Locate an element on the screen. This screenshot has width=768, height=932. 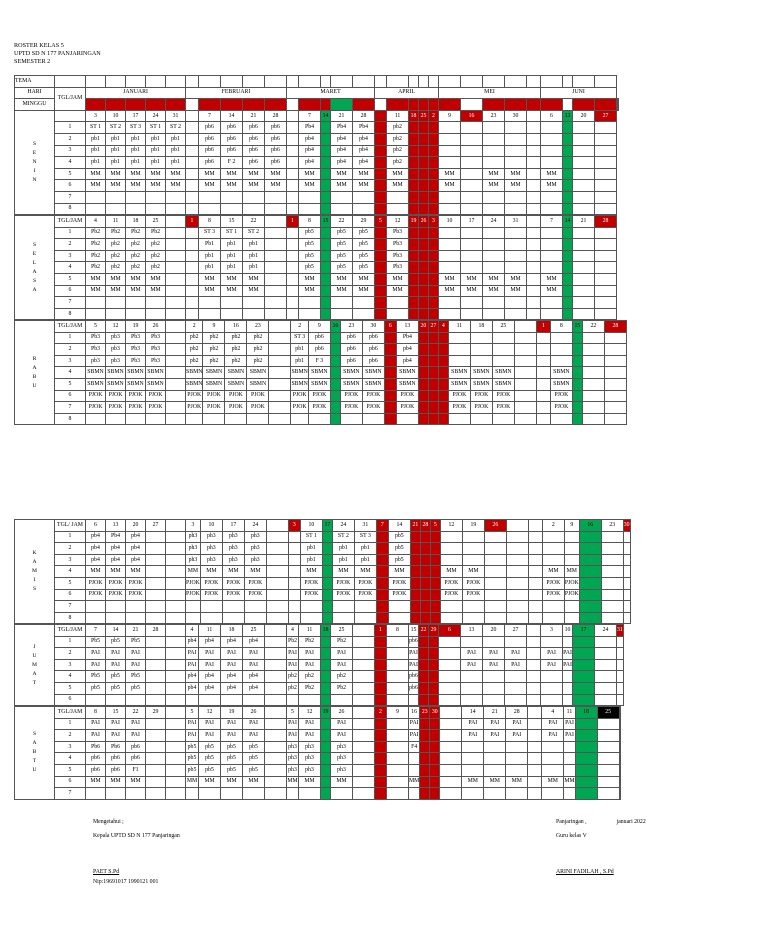
jam-label: 4 is located at coordinates (70, 267).